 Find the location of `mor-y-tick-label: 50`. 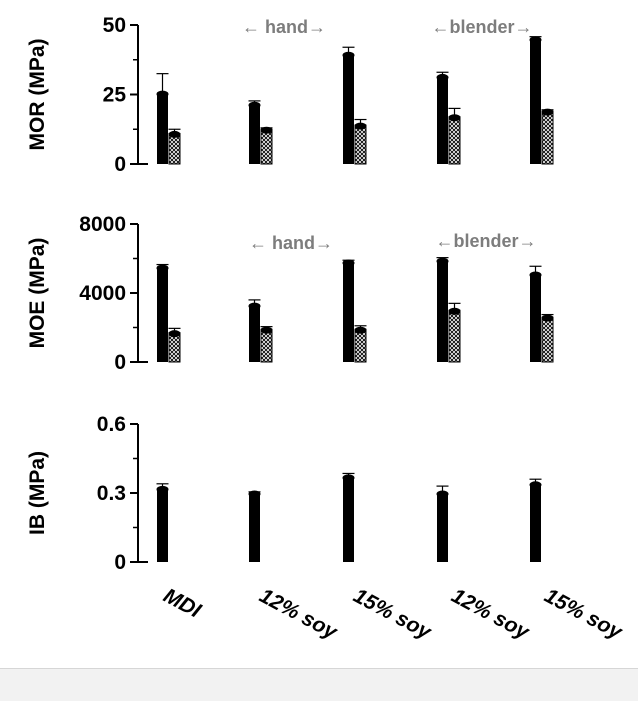

mor-y-tick-label: 50 is located at coordinates (114, 25).